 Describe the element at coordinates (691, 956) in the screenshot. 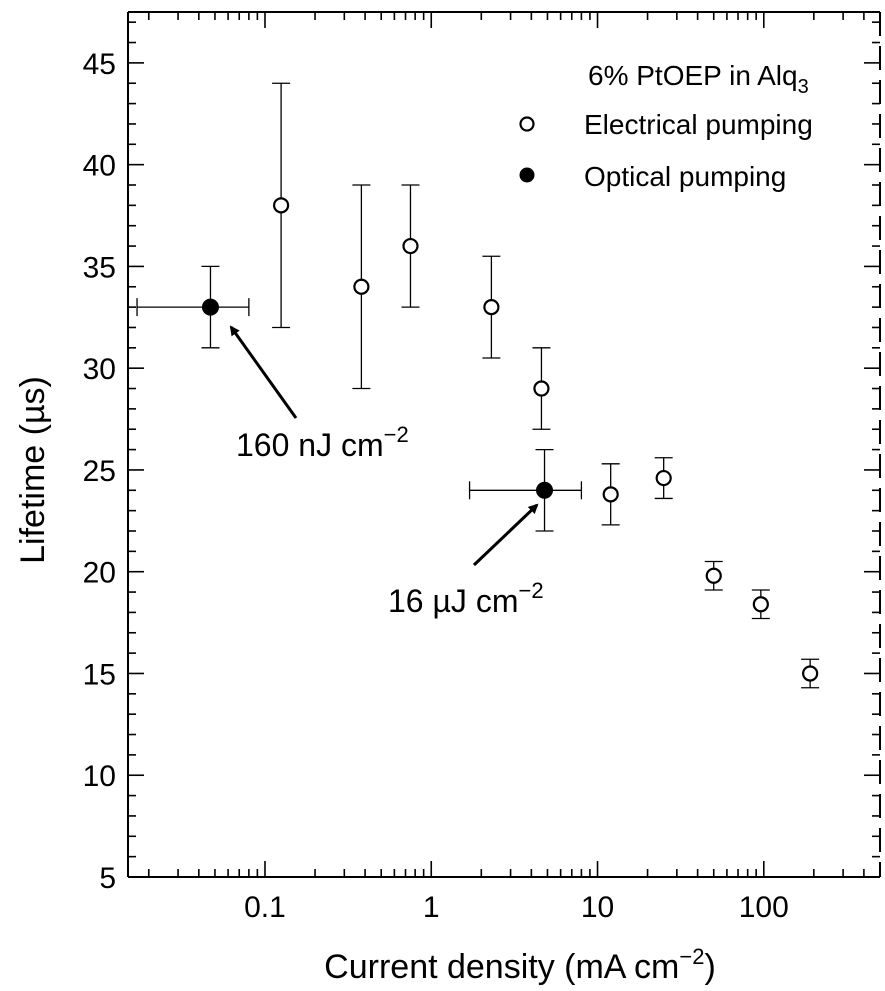

I see `x-axis-title-sup: −2` at that location.